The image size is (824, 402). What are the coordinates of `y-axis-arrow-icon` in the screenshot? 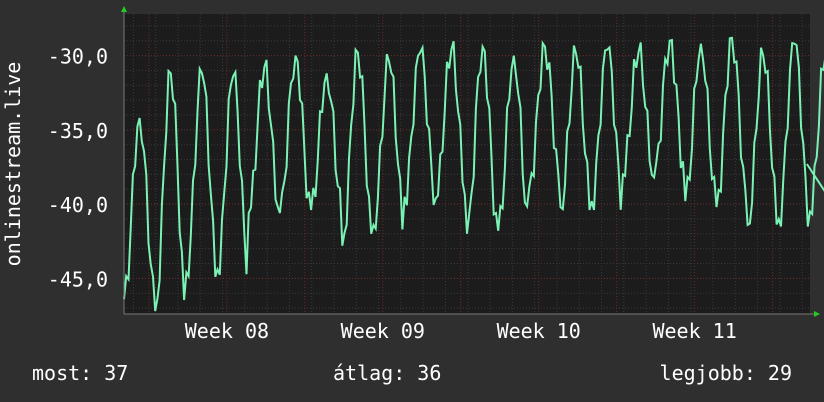 It's located at (124, 9).